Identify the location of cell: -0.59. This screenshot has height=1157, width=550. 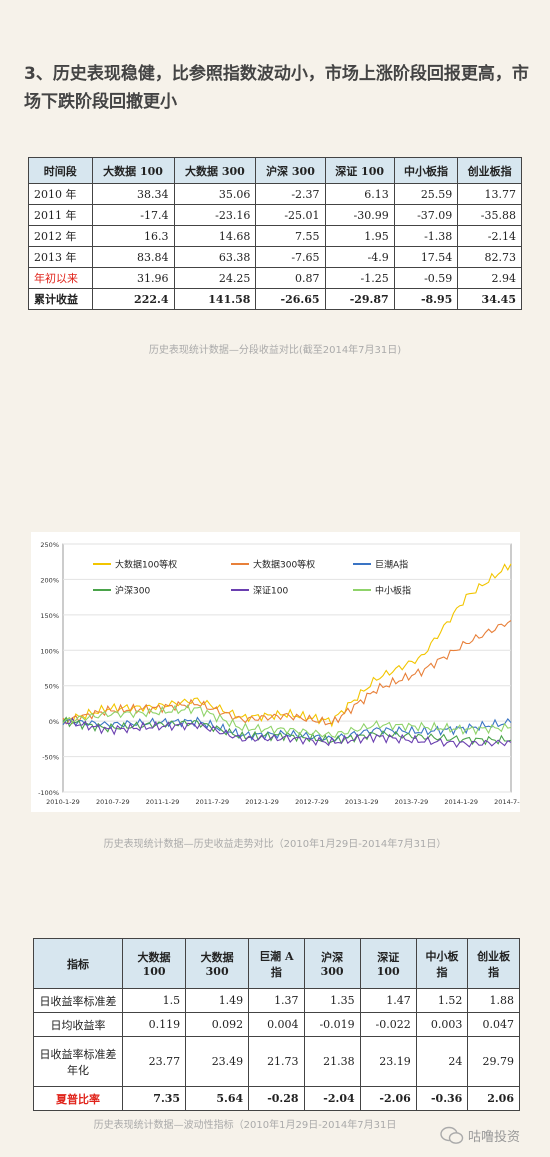
(426, 278).